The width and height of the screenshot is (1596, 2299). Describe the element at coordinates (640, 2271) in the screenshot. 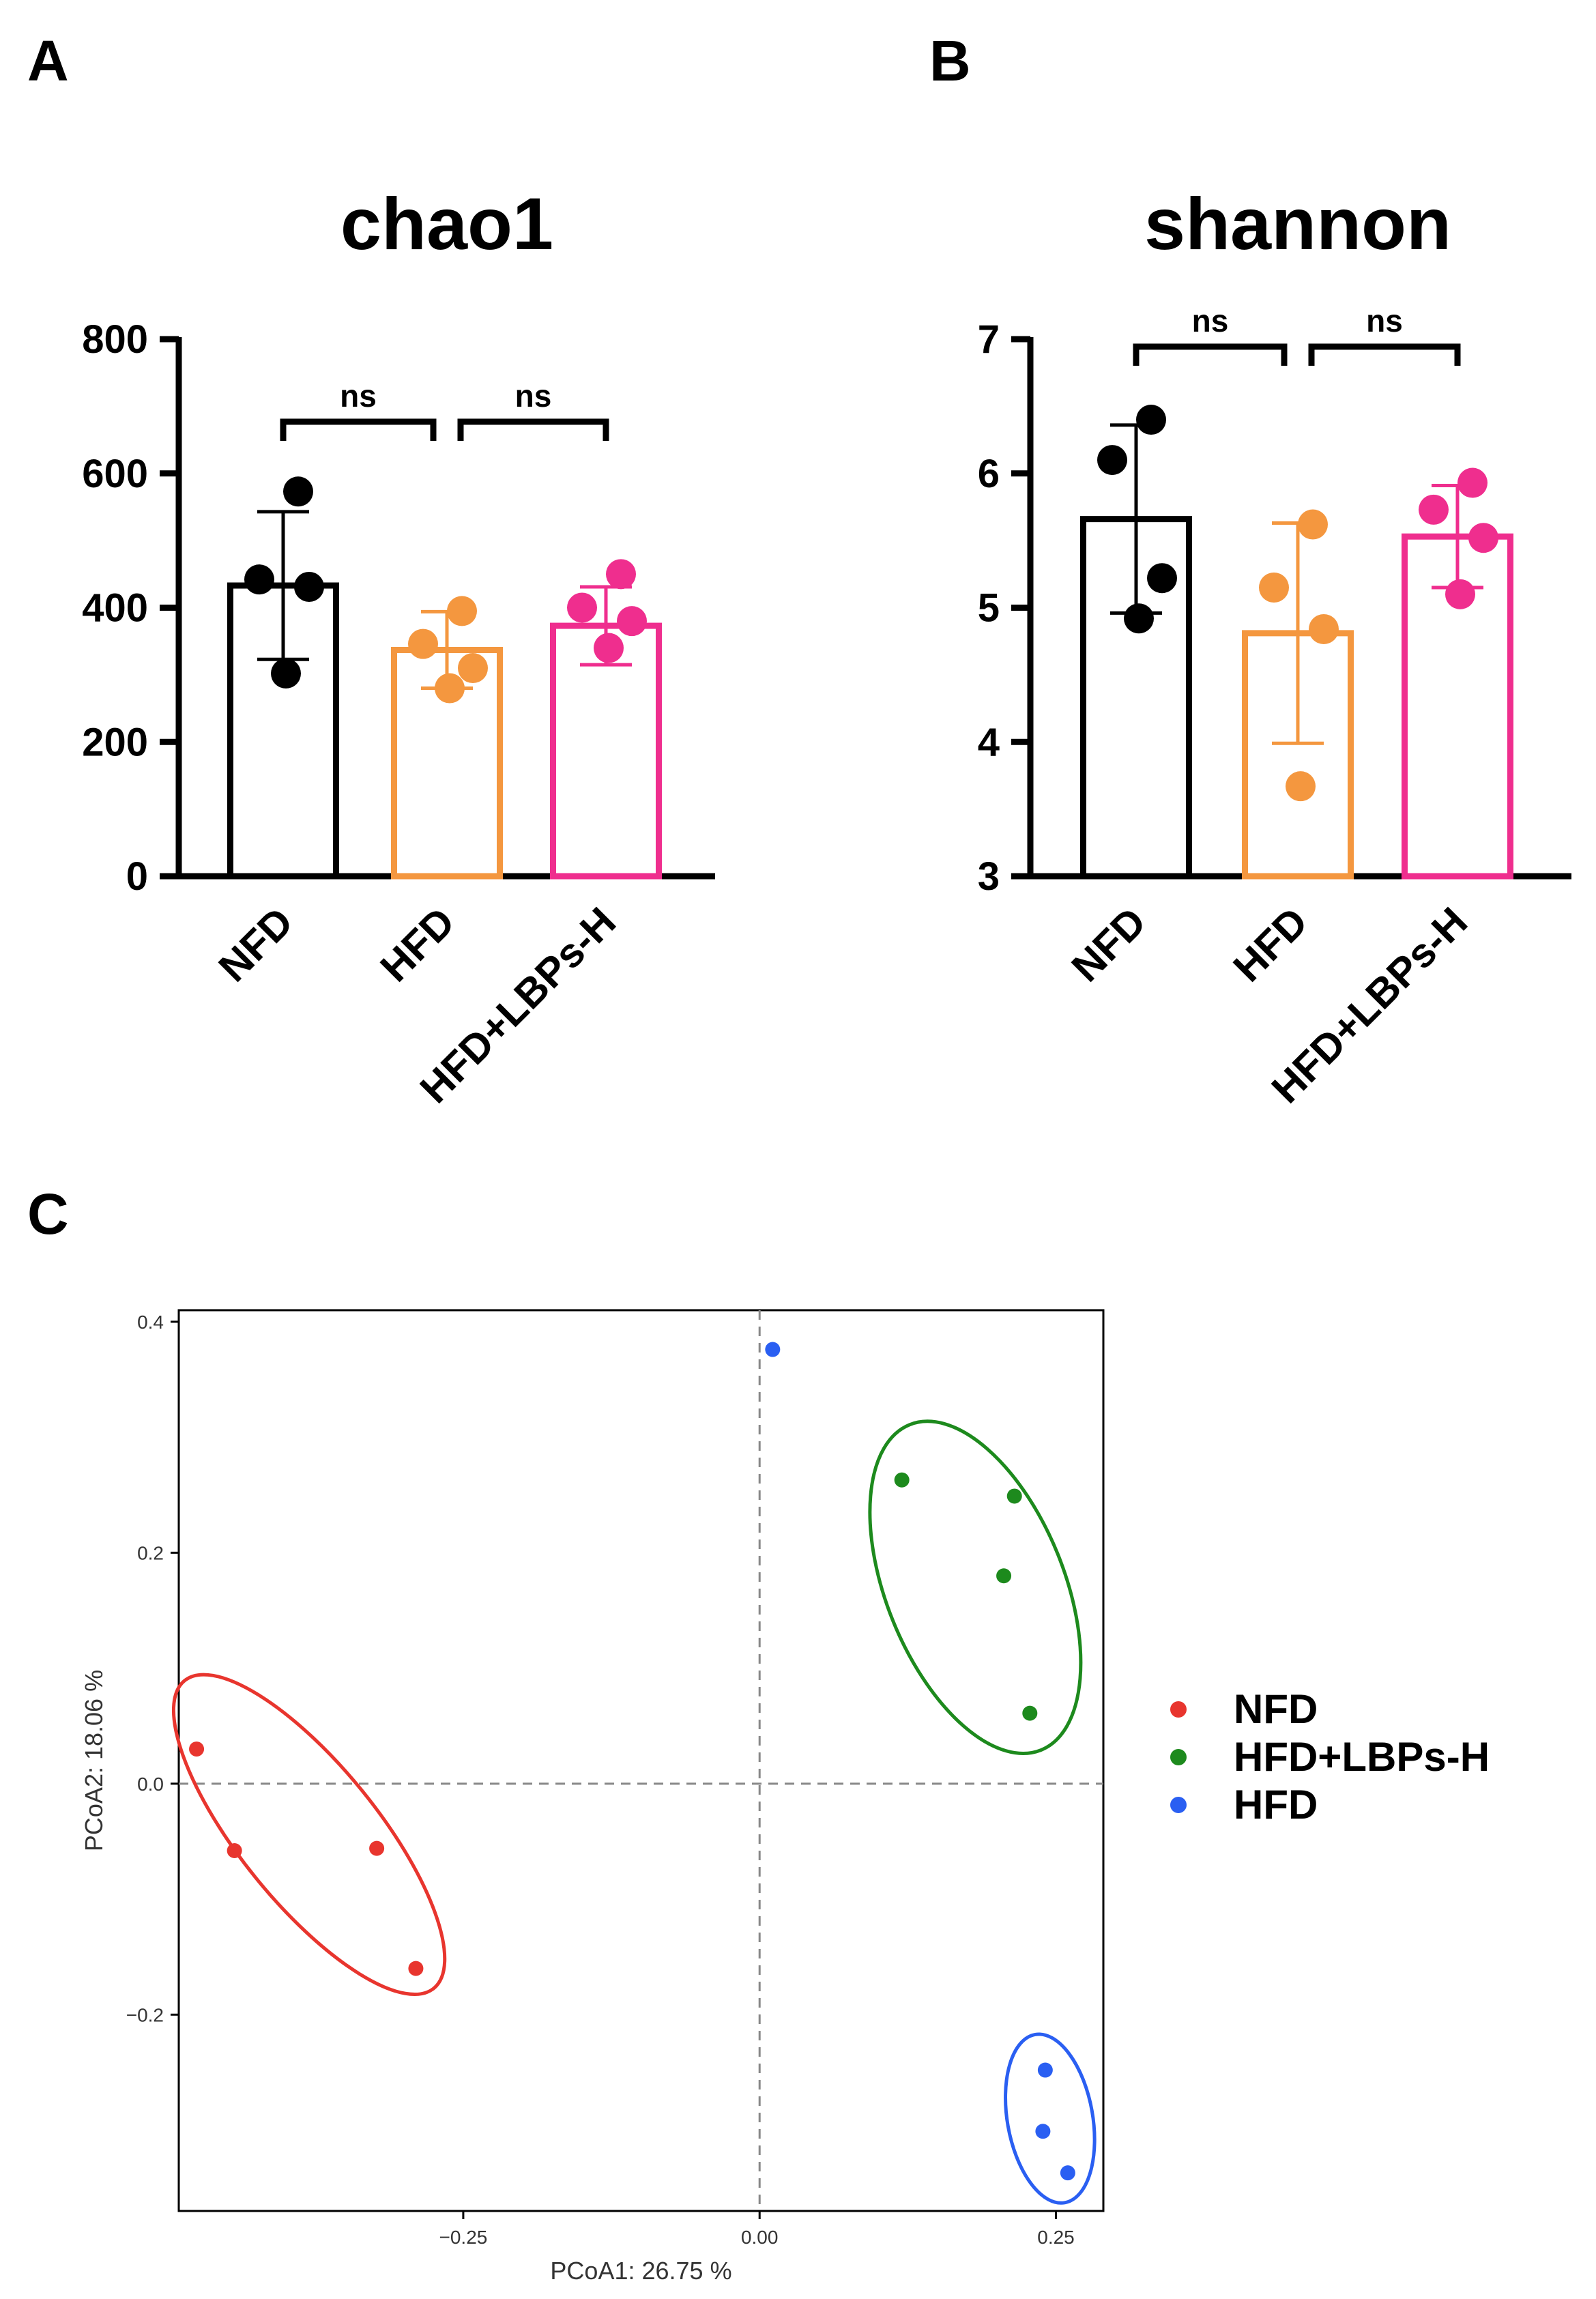

I see `x-axis-label: PCoA1: 26.75 %` at that location.